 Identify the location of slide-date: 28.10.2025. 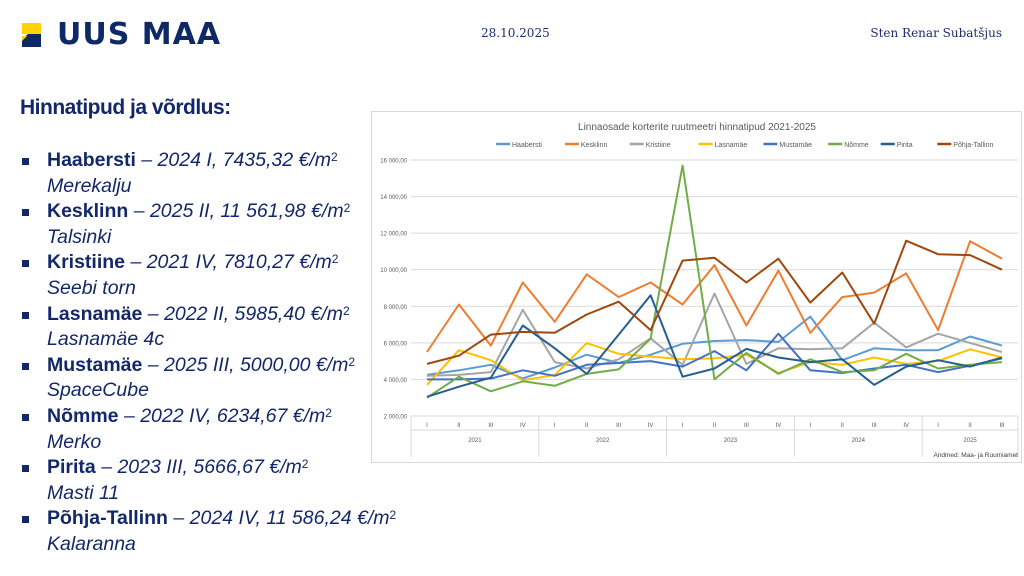
(515, 33).